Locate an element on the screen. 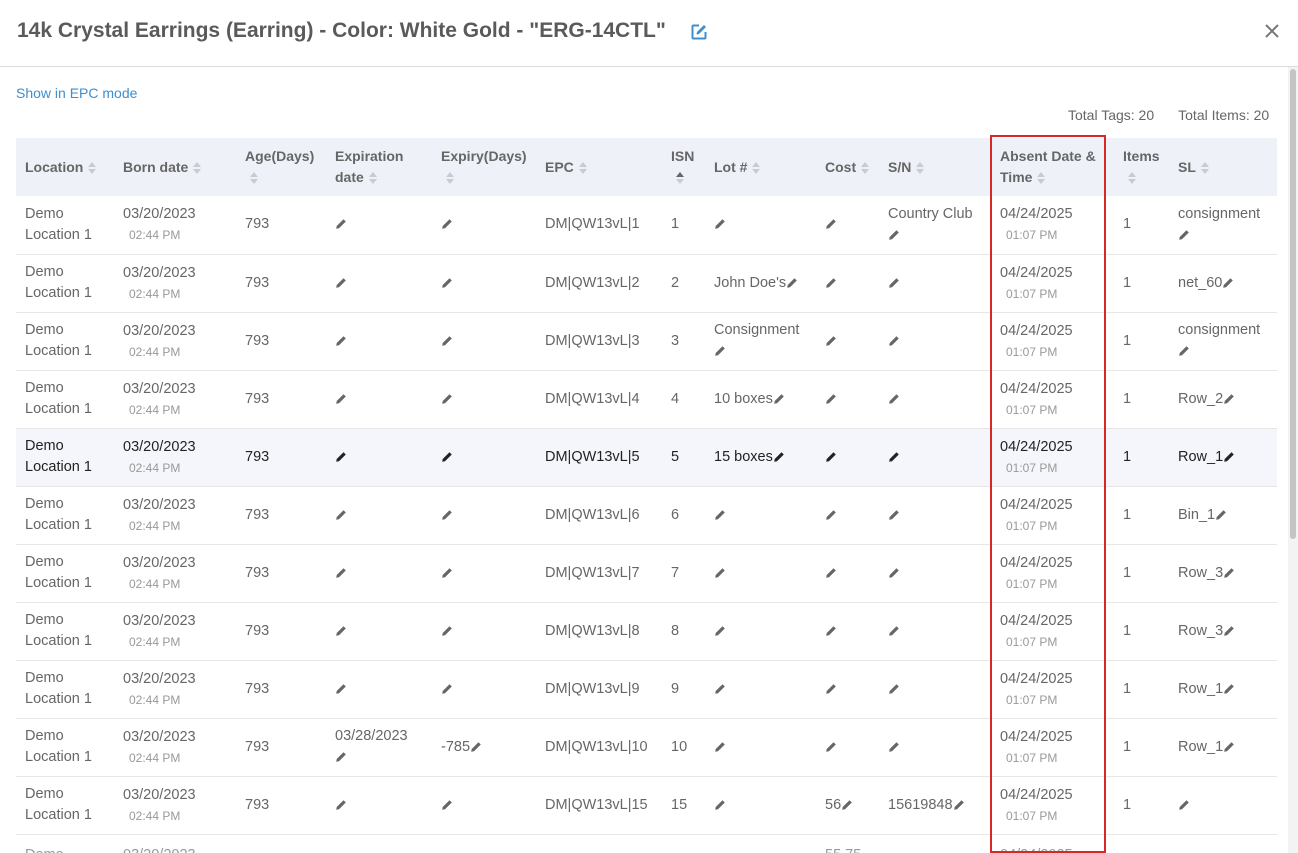 Image resolution: width=1298 pixels, height=853 pixels. scrollbar-thumb is located at coordinates (1293, 304).